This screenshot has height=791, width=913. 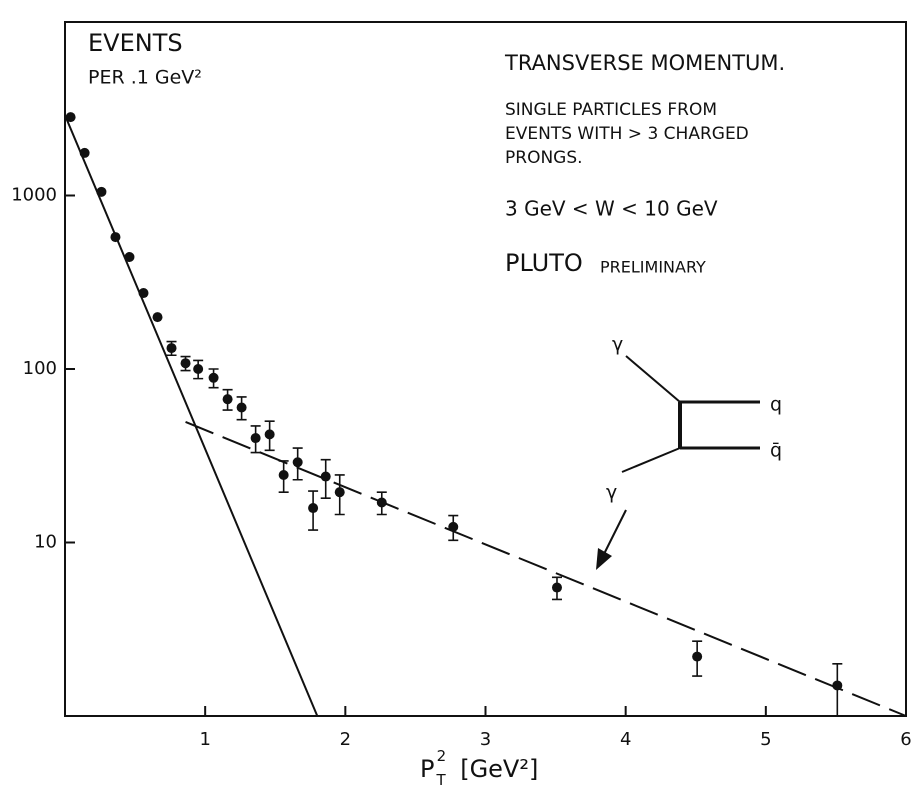 I want to click on annotation-title: TRANSVERSE MOMENTUM., so click(x=644, y=63).